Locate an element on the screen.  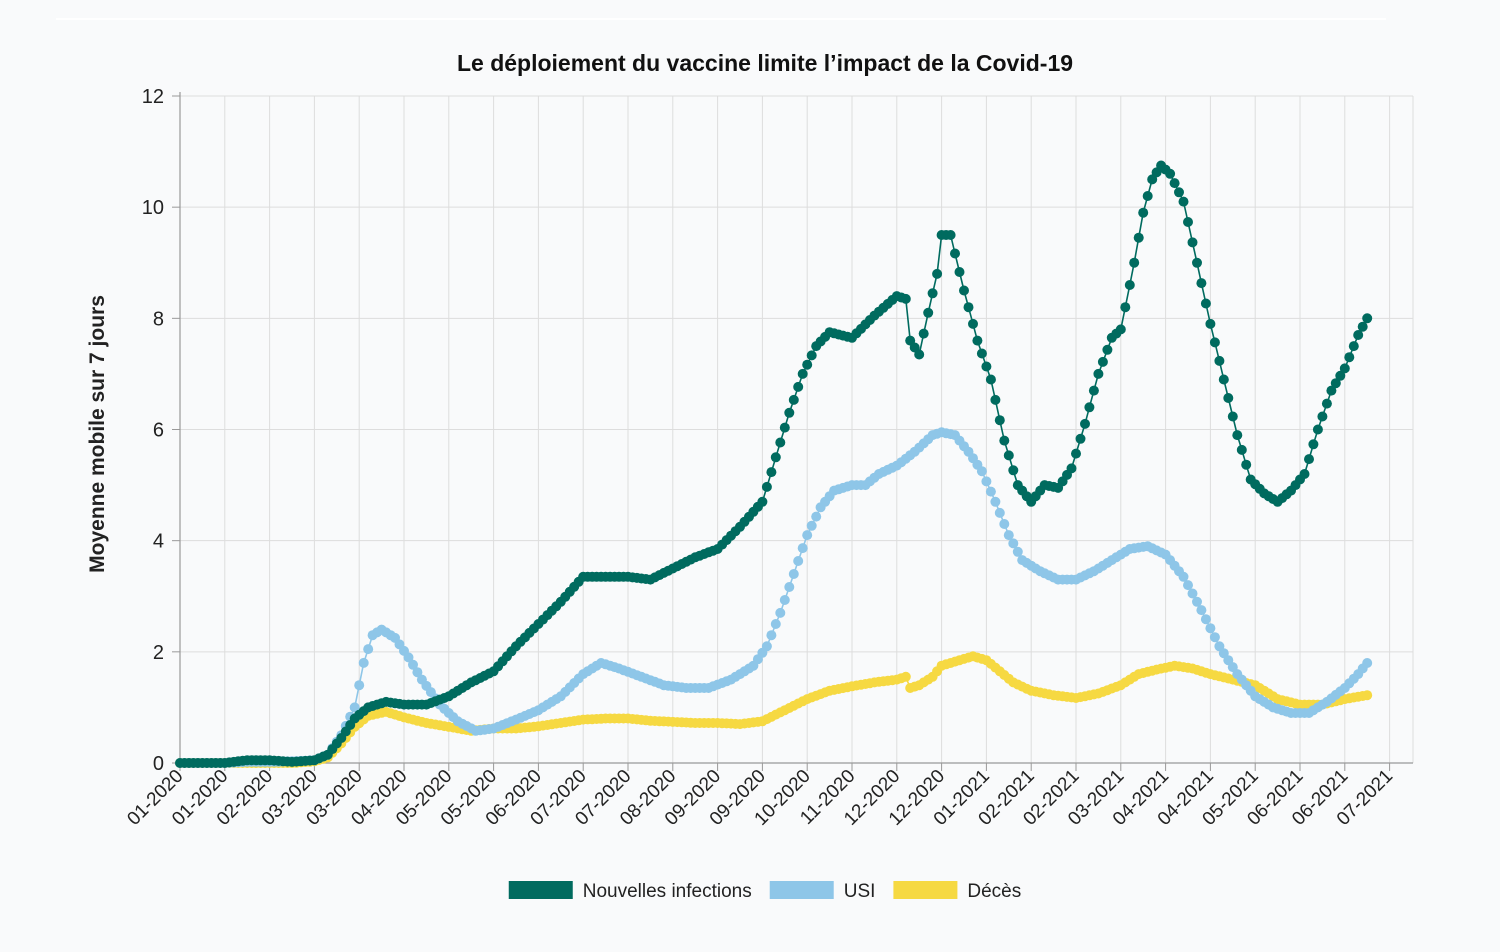
legend-item-deces: Décès is located at coordinates (957, 891).